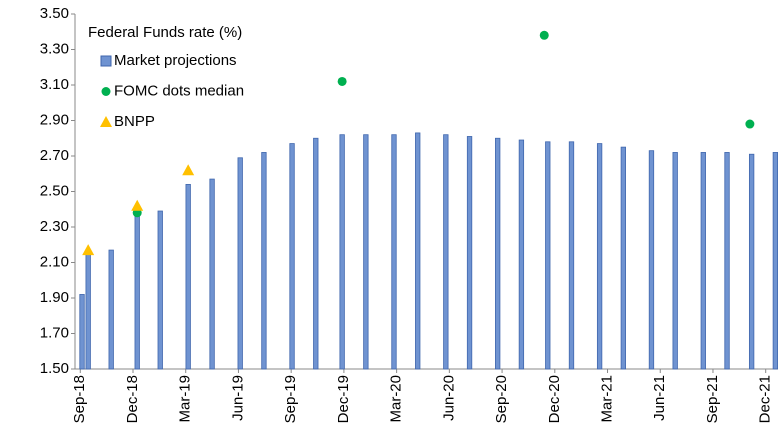 The height and width of the screenshot is (438, 778). What do you see at coordinates (343, 399) in the screenshot?
I see `x-tick-label: Dec-19` at bounding box center [343, 399].